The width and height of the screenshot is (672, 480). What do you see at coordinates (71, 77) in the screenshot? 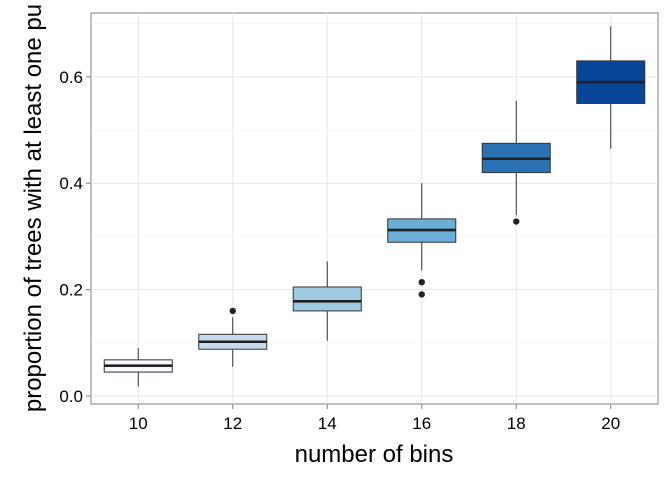
I see `y-tick-label: 0.6` at bounding box center [71, 77].